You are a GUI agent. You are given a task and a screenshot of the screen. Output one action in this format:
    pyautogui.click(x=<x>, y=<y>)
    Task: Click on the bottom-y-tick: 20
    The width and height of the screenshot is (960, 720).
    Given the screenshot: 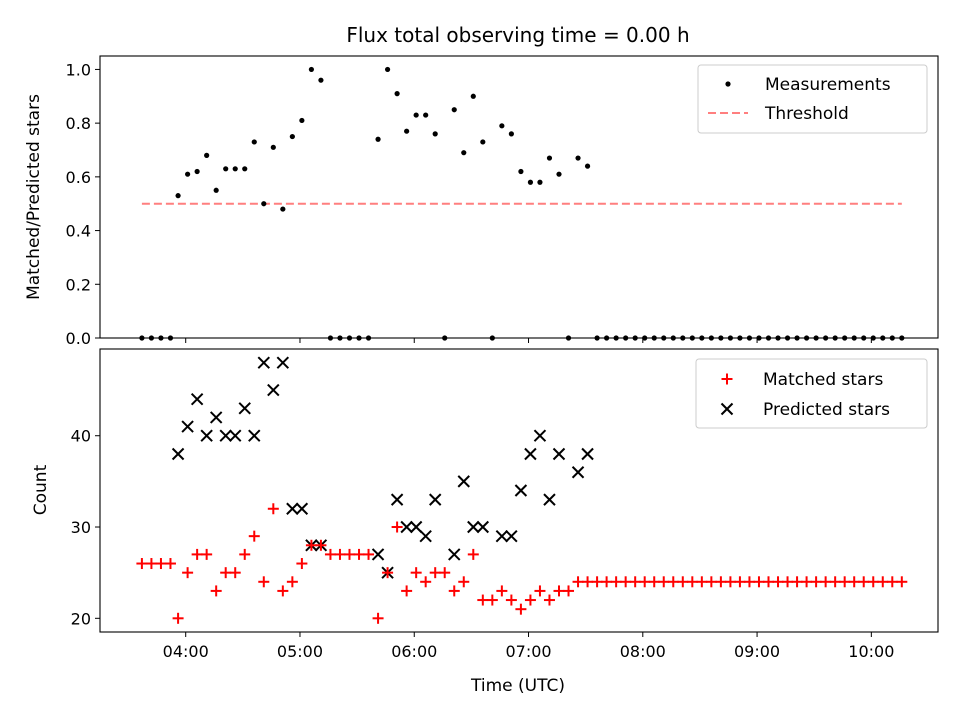 What is the action you would take?
    pyautogui.click(x=85, y=618)
    